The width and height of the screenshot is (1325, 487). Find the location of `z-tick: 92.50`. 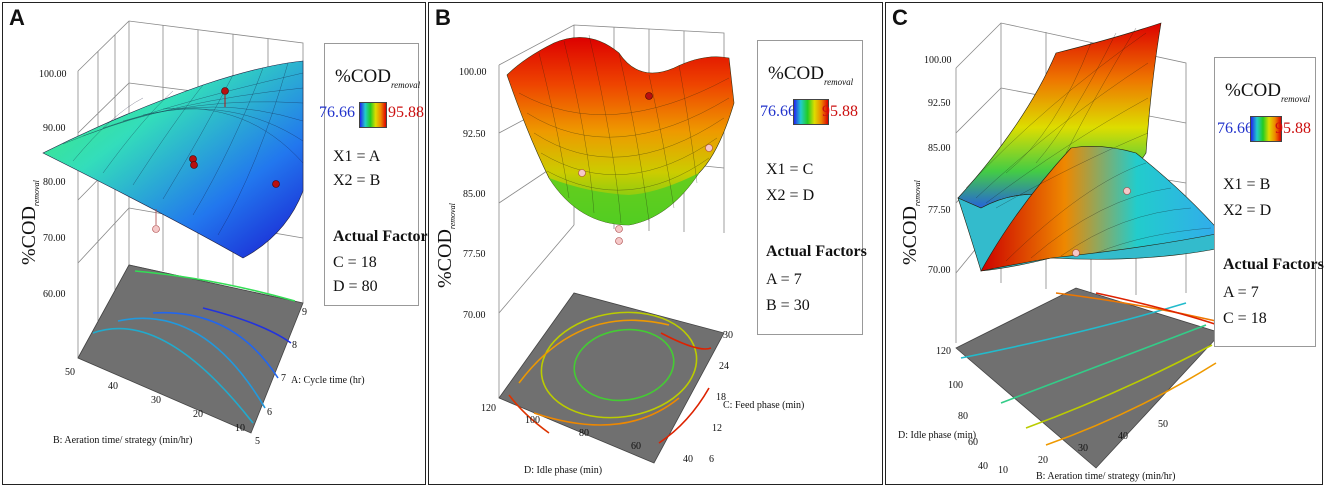

z-tick: 92.50 is located at coordinates (474, 134).